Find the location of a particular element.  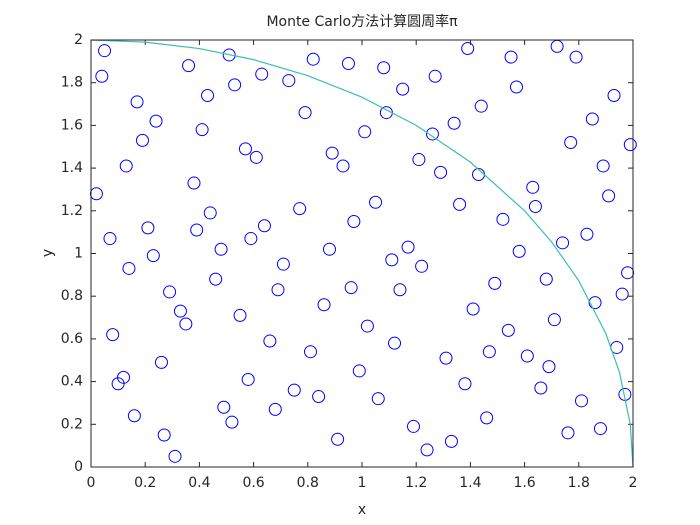

y-tick-label: 1.6 is located at coordinates (72, 125).